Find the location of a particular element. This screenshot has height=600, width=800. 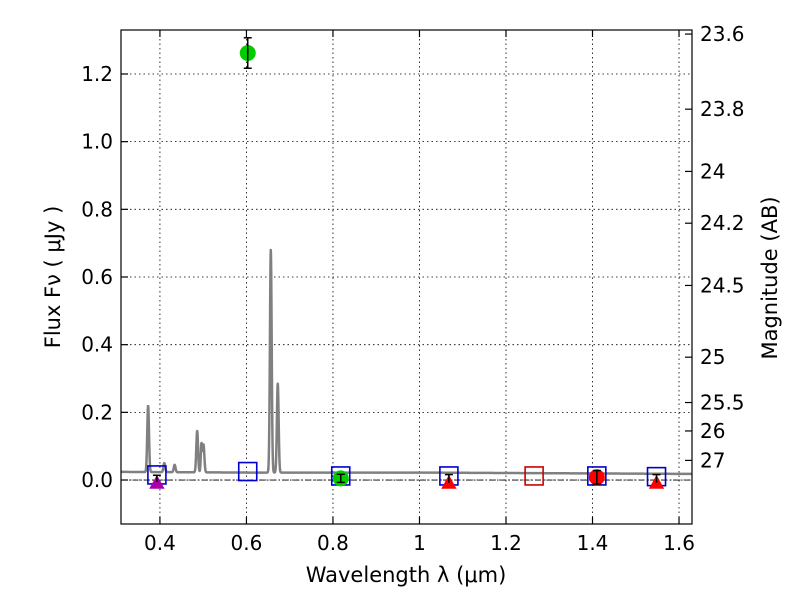

y-tick-label: 0.0 is located at coordinates (97, 480).